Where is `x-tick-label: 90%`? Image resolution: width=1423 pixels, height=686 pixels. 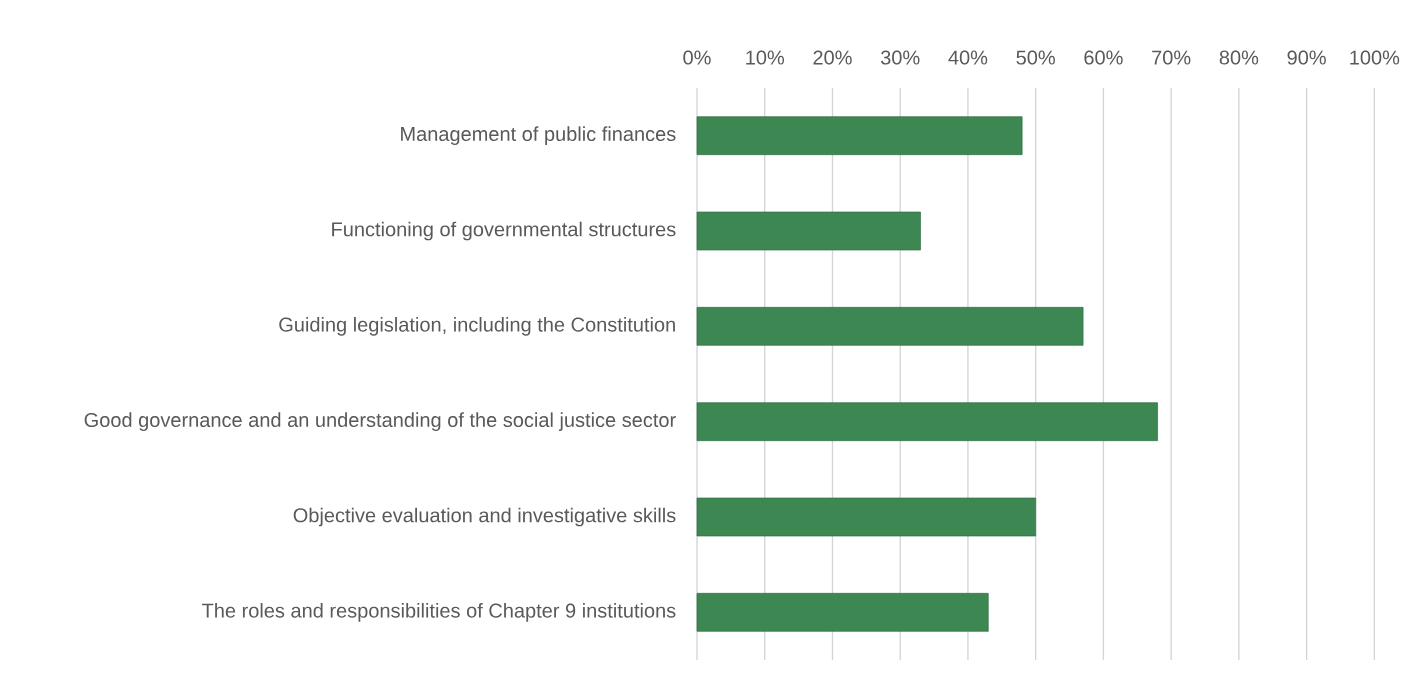 x-tick-label: 90% is located at coordinates (1306, 57).